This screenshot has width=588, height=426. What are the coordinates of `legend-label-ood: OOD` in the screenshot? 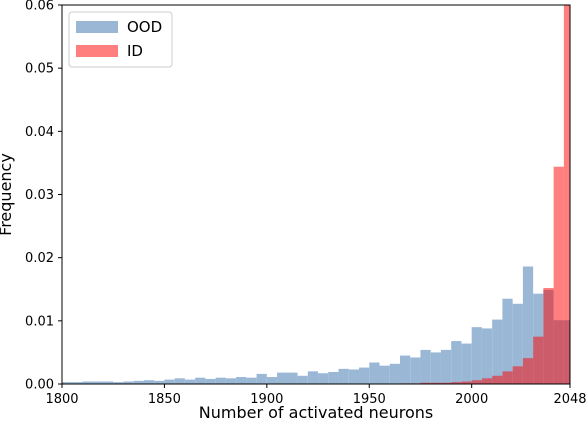 It's located at (144, 27).